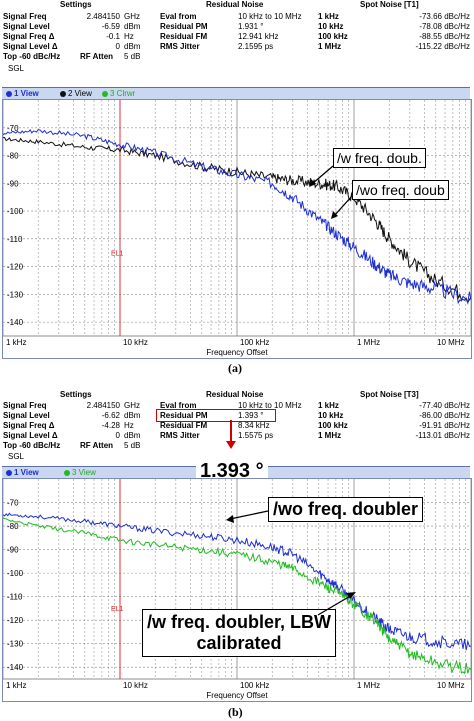 The image size is (474, 721). Describe the element at coordinates (254, 425) in the screenshot. I see `residual-value: 8.34 kHz` at that location.